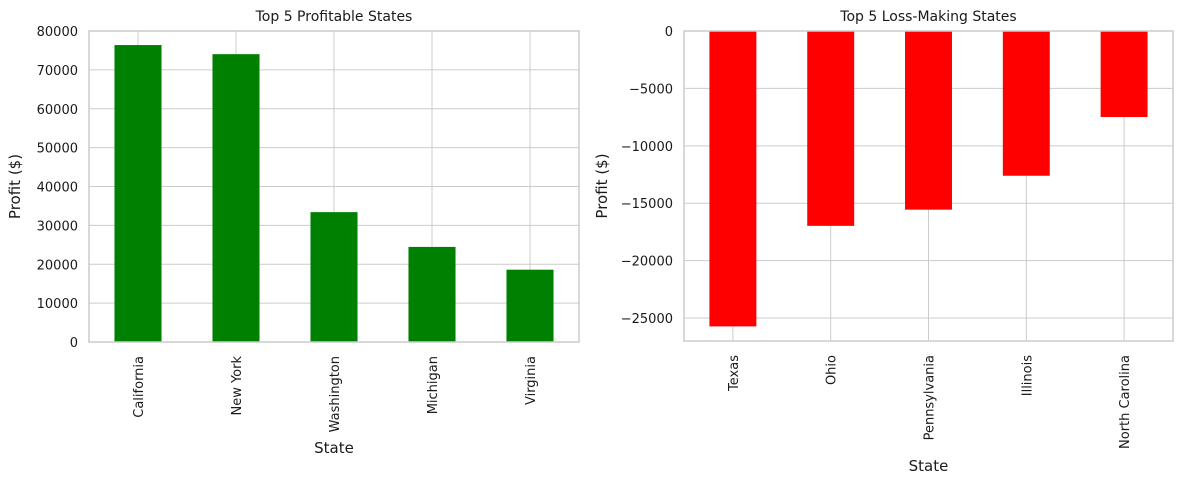  What do you see at coordinates (57, 304) in the screenshot?
I see `y-tick-label: 10000` at bounding box center [57, 304].